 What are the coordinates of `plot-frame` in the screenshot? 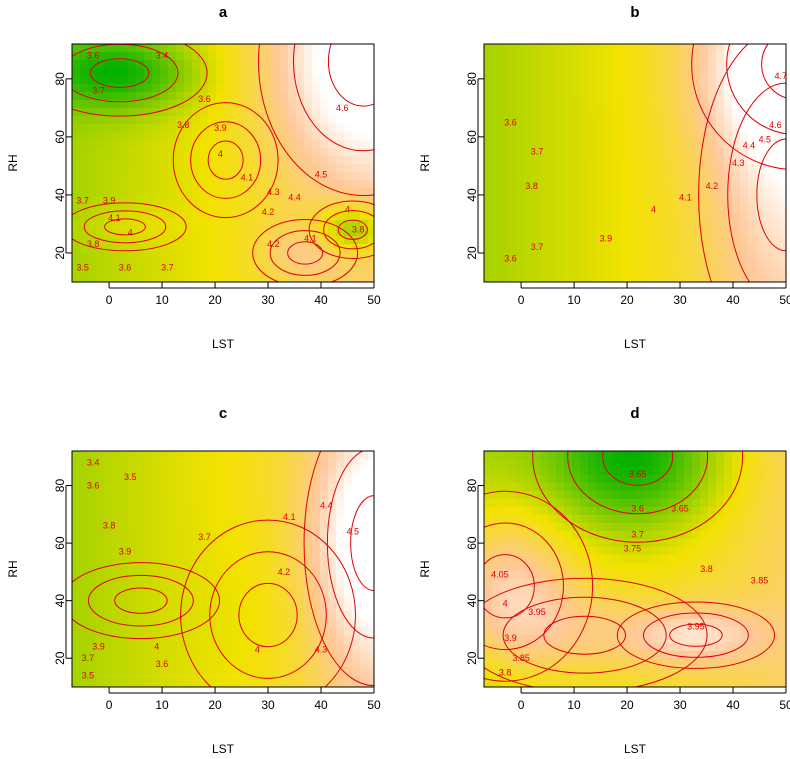 It's located at (223, 163).